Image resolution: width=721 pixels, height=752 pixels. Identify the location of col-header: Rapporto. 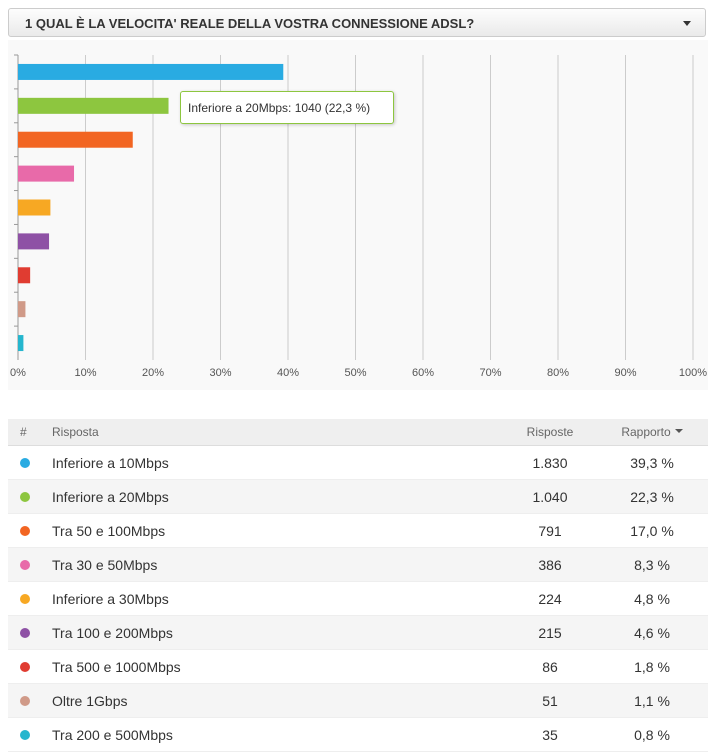
(652, 432).